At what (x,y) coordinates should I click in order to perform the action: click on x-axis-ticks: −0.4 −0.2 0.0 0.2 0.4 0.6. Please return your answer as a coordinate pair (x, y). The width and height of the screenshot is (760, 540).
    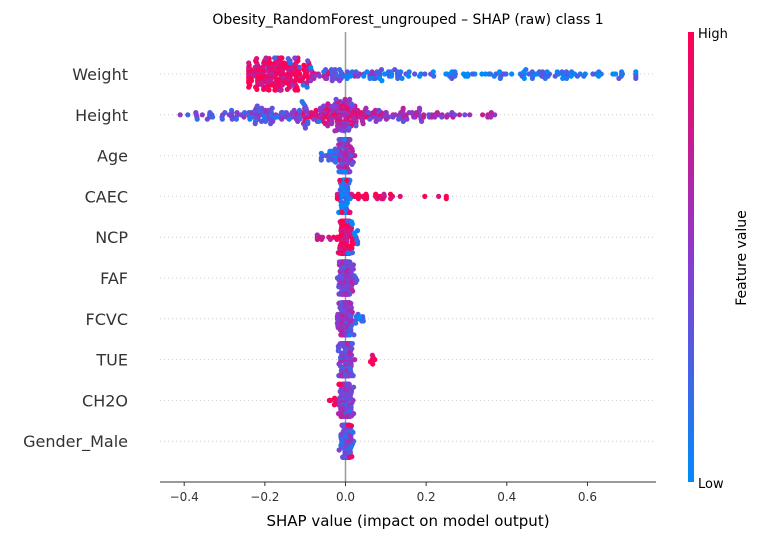
    Looking at the image, I should click on (383, 493).